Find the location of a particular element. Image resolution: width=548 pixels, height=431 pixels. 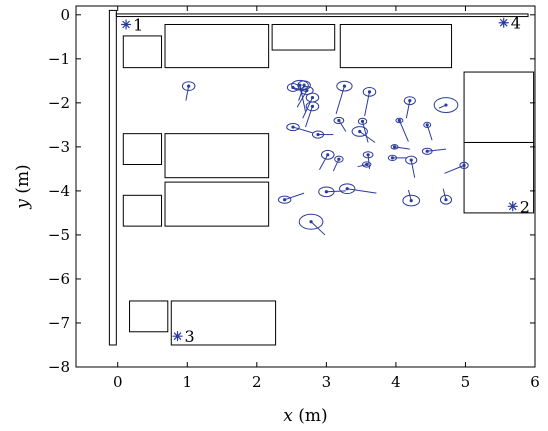

y-tick-label-6: −6 is located at coordinates (59, 279).